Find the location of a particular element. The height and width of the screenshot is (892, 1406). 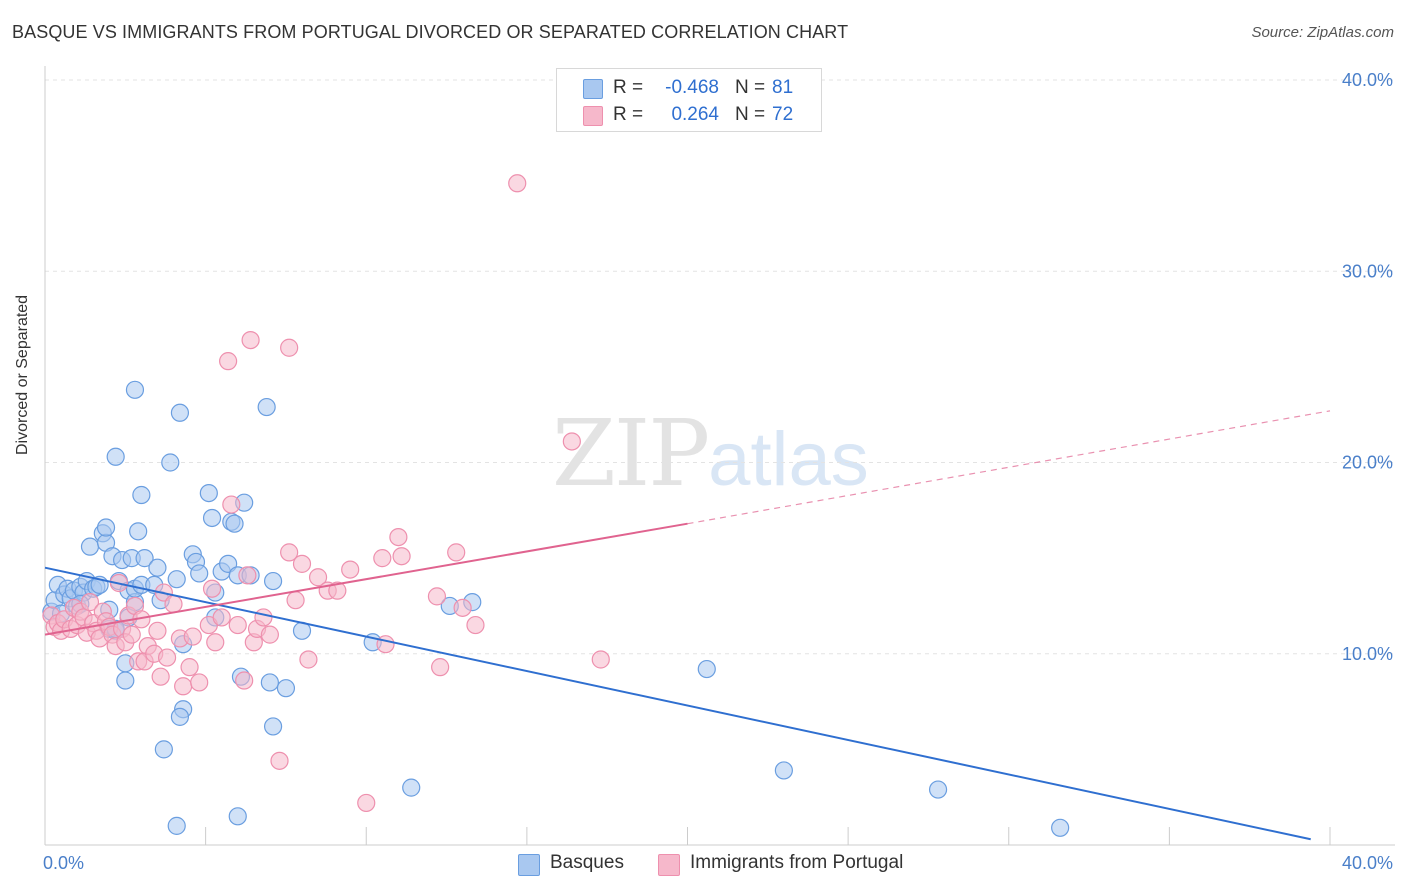

series-legend: Basques Immigrants from Portugal is located at coordinates (703, 865).